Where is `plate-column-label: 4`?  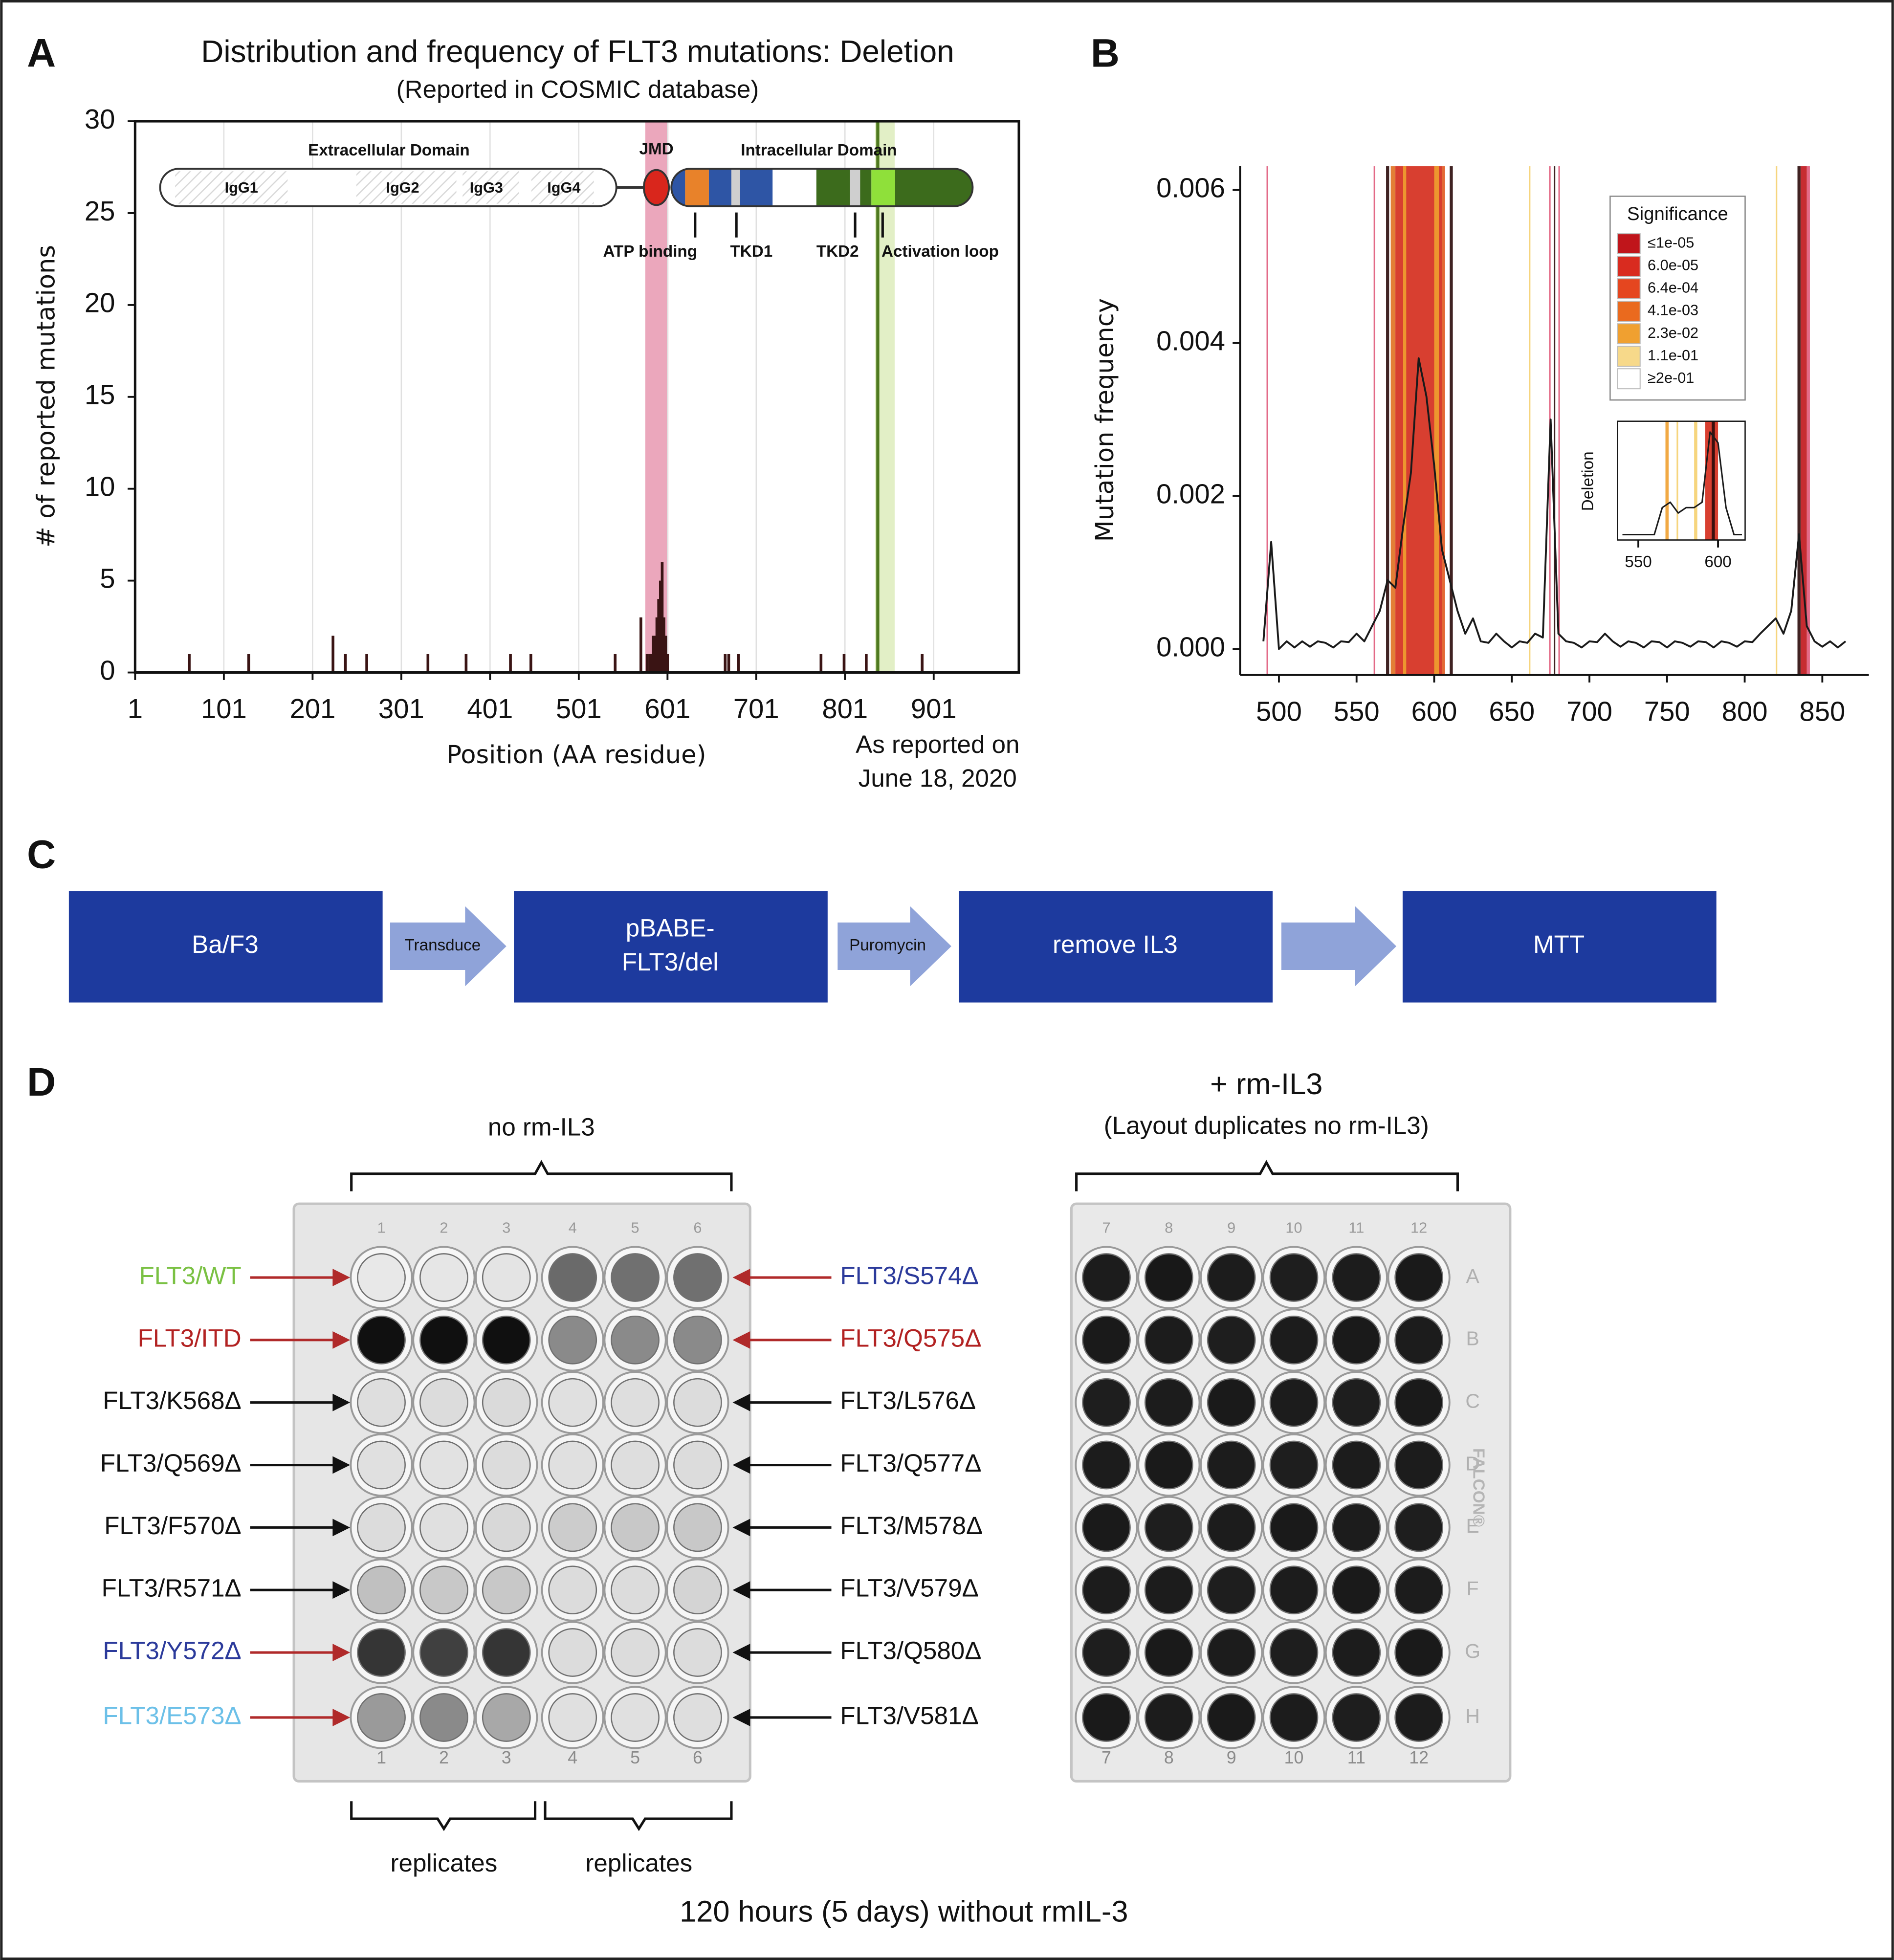
plate-column-label: 4 is located at coordinates (572, 1758).